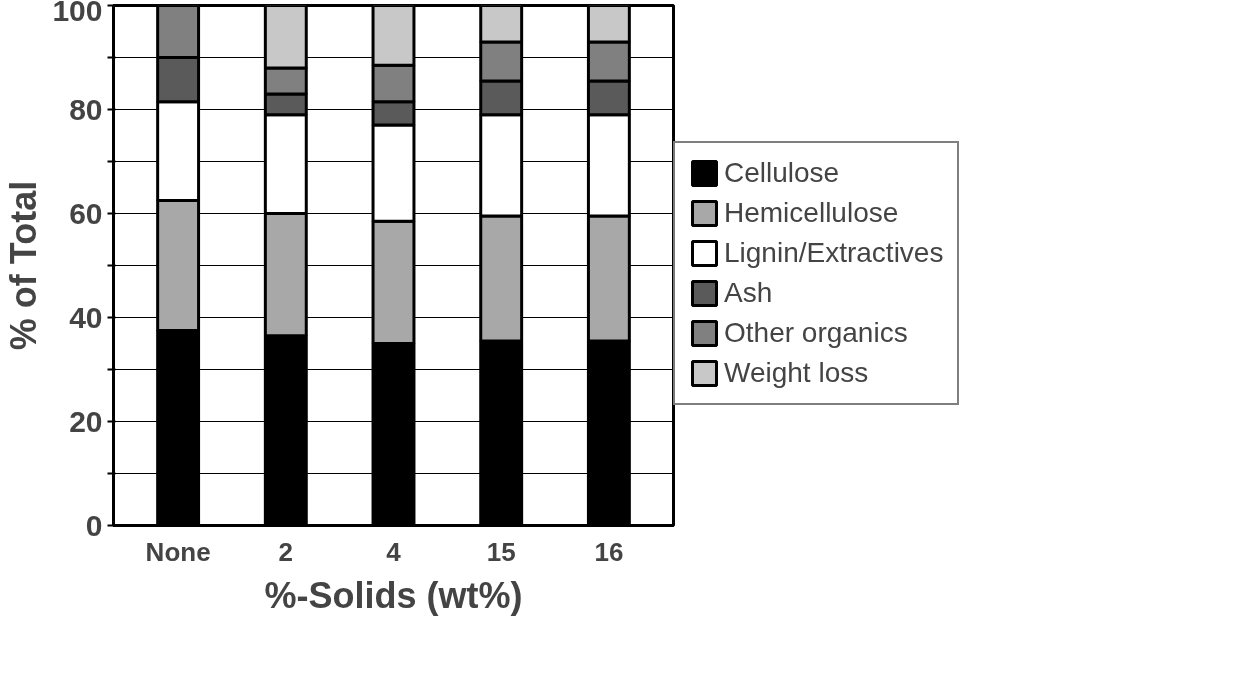 This screenshot has height=690, width=1245. I want to click on legend-label: Weight loss, so click(796, 373).